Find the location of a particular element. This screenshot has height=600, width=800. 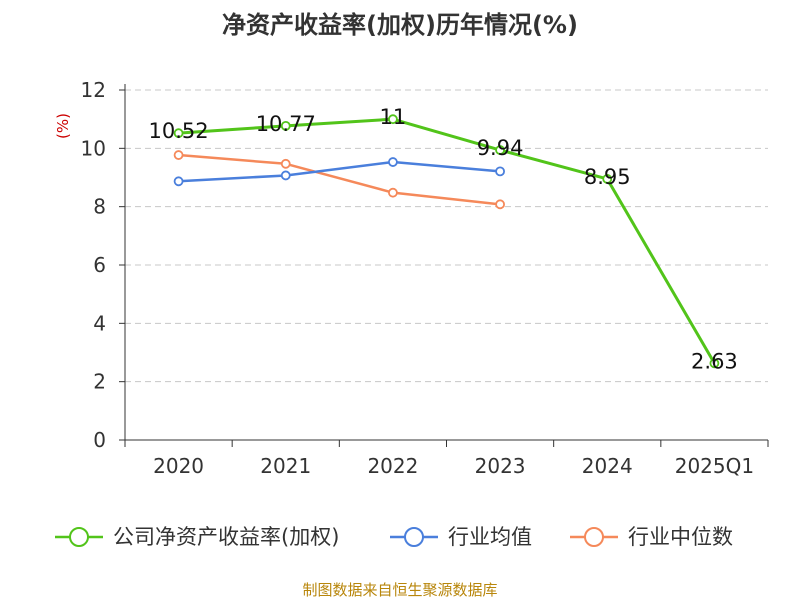

data-label: 10.52 is located at coordinates (179, 131).